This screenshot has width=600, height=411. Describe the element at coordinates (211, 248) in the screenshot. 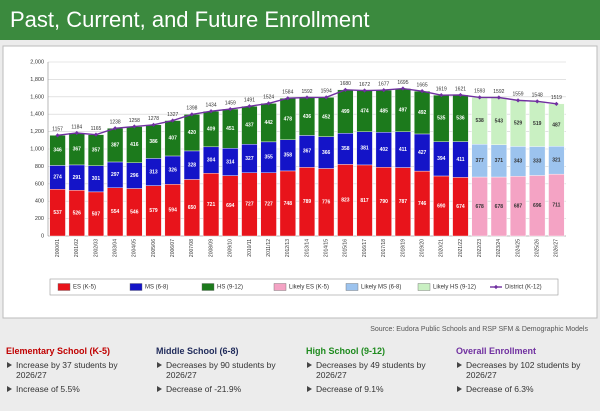

I see `x-tick-label: 2008/09` at that location.